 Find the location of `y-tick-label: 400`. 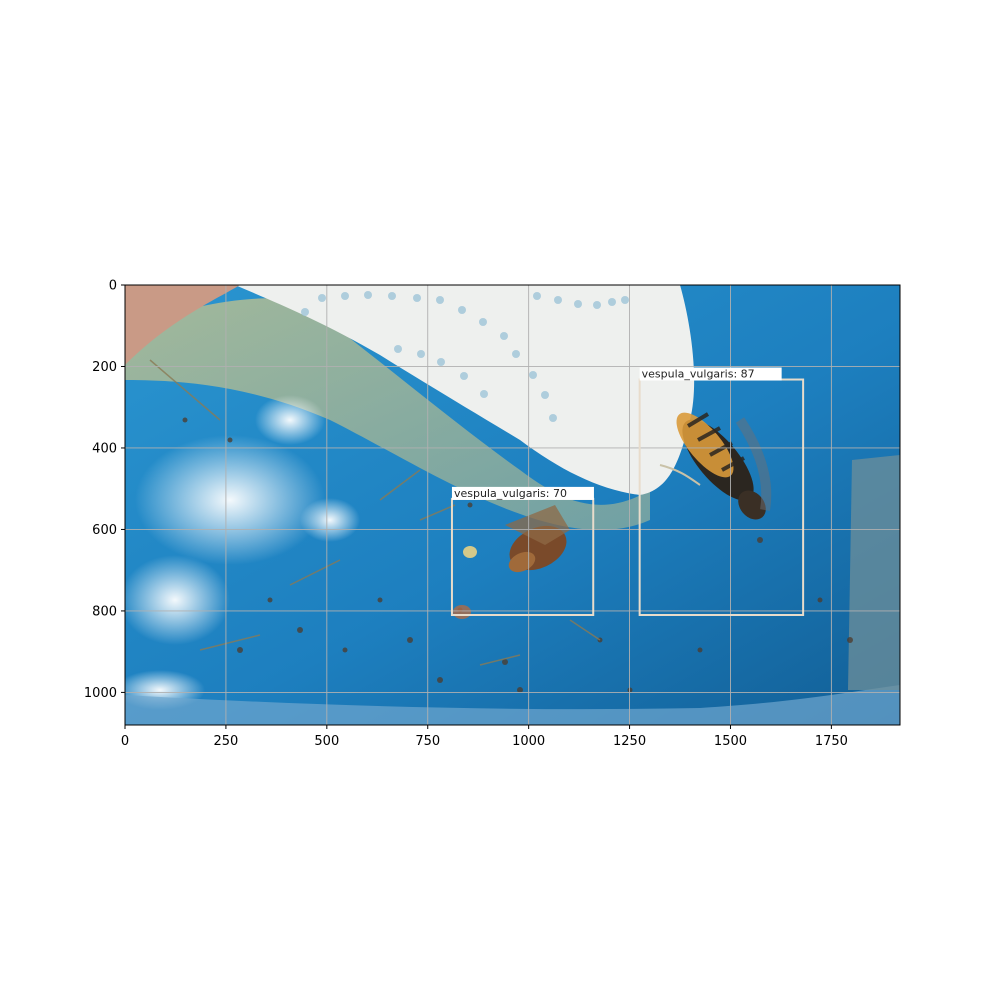

y-tick-label: 400 is located at coordinates (104, 448).